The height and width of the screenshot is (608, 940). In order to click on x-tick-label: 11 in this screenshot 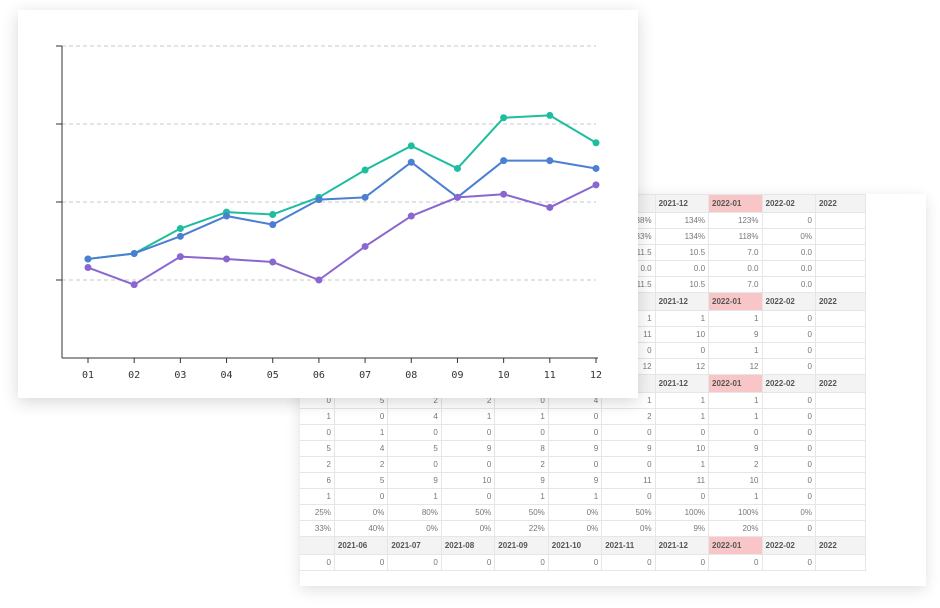, I will do `click(550, 375)`.